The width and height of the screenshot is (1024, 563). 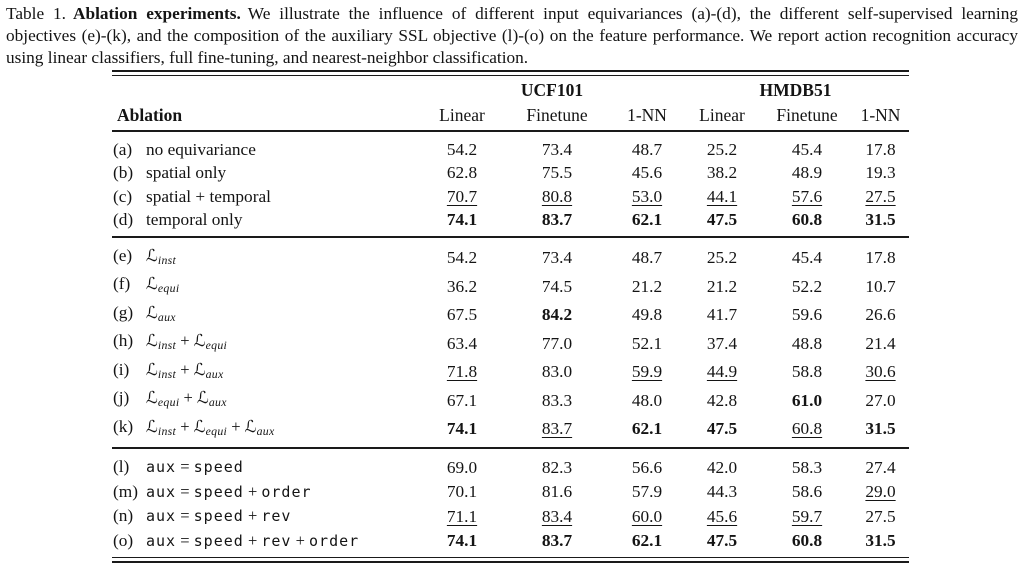 What do you see at coordinates (462, 492) in the screenshot?
I see `cell-value: 70.1` at bounding box center [462, 492].